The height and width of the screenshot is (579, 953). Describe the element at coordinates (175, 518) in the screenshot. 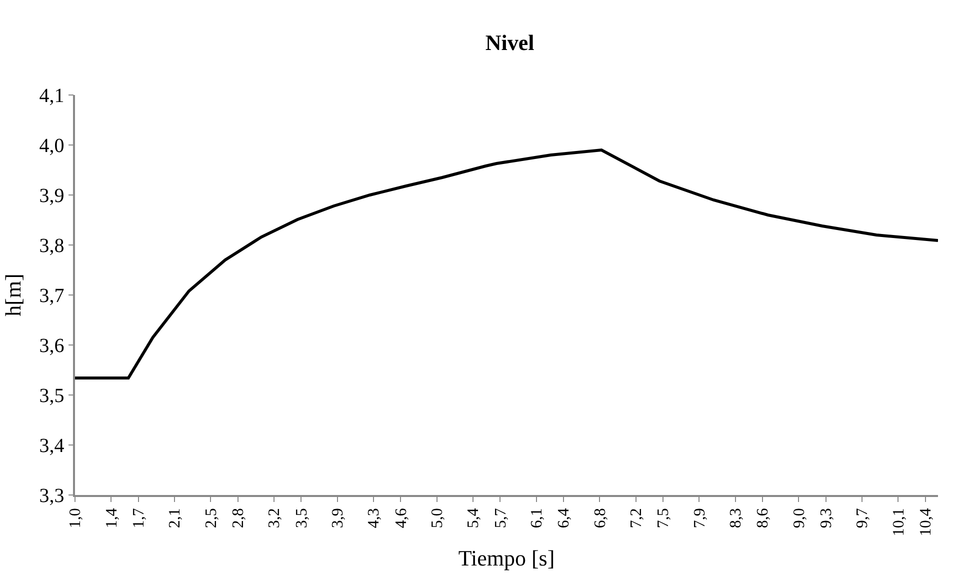

I see `x-tick-label: 2,1` at that location.